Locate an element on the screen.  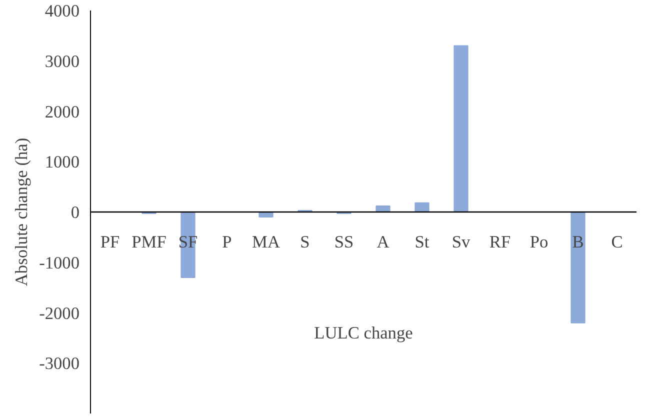
y-tick-label: 1000 is located at coordinates (62, 162).